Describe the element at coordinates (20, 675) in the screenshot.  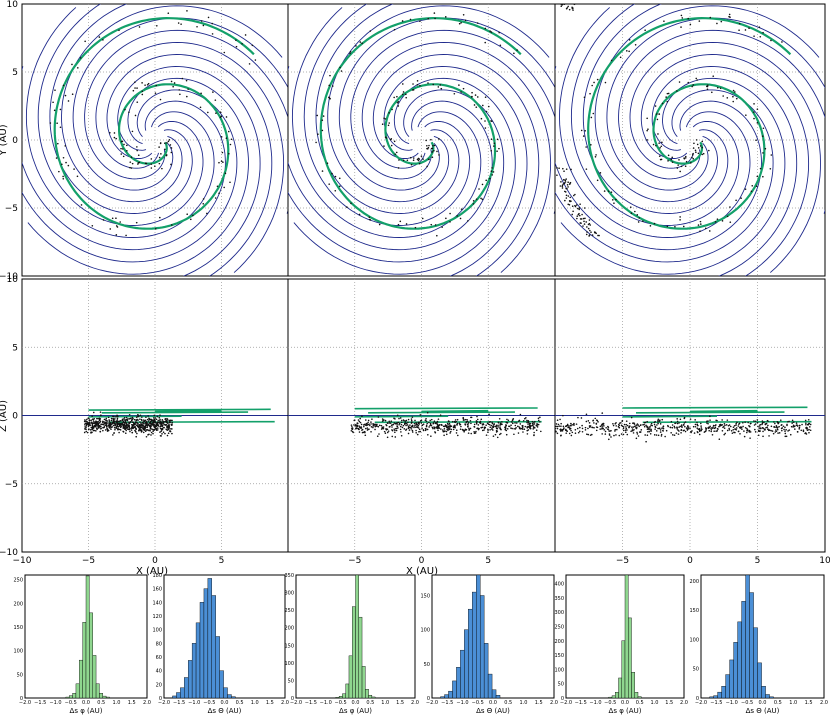
I see `hist-y-tick: 50` at that location.